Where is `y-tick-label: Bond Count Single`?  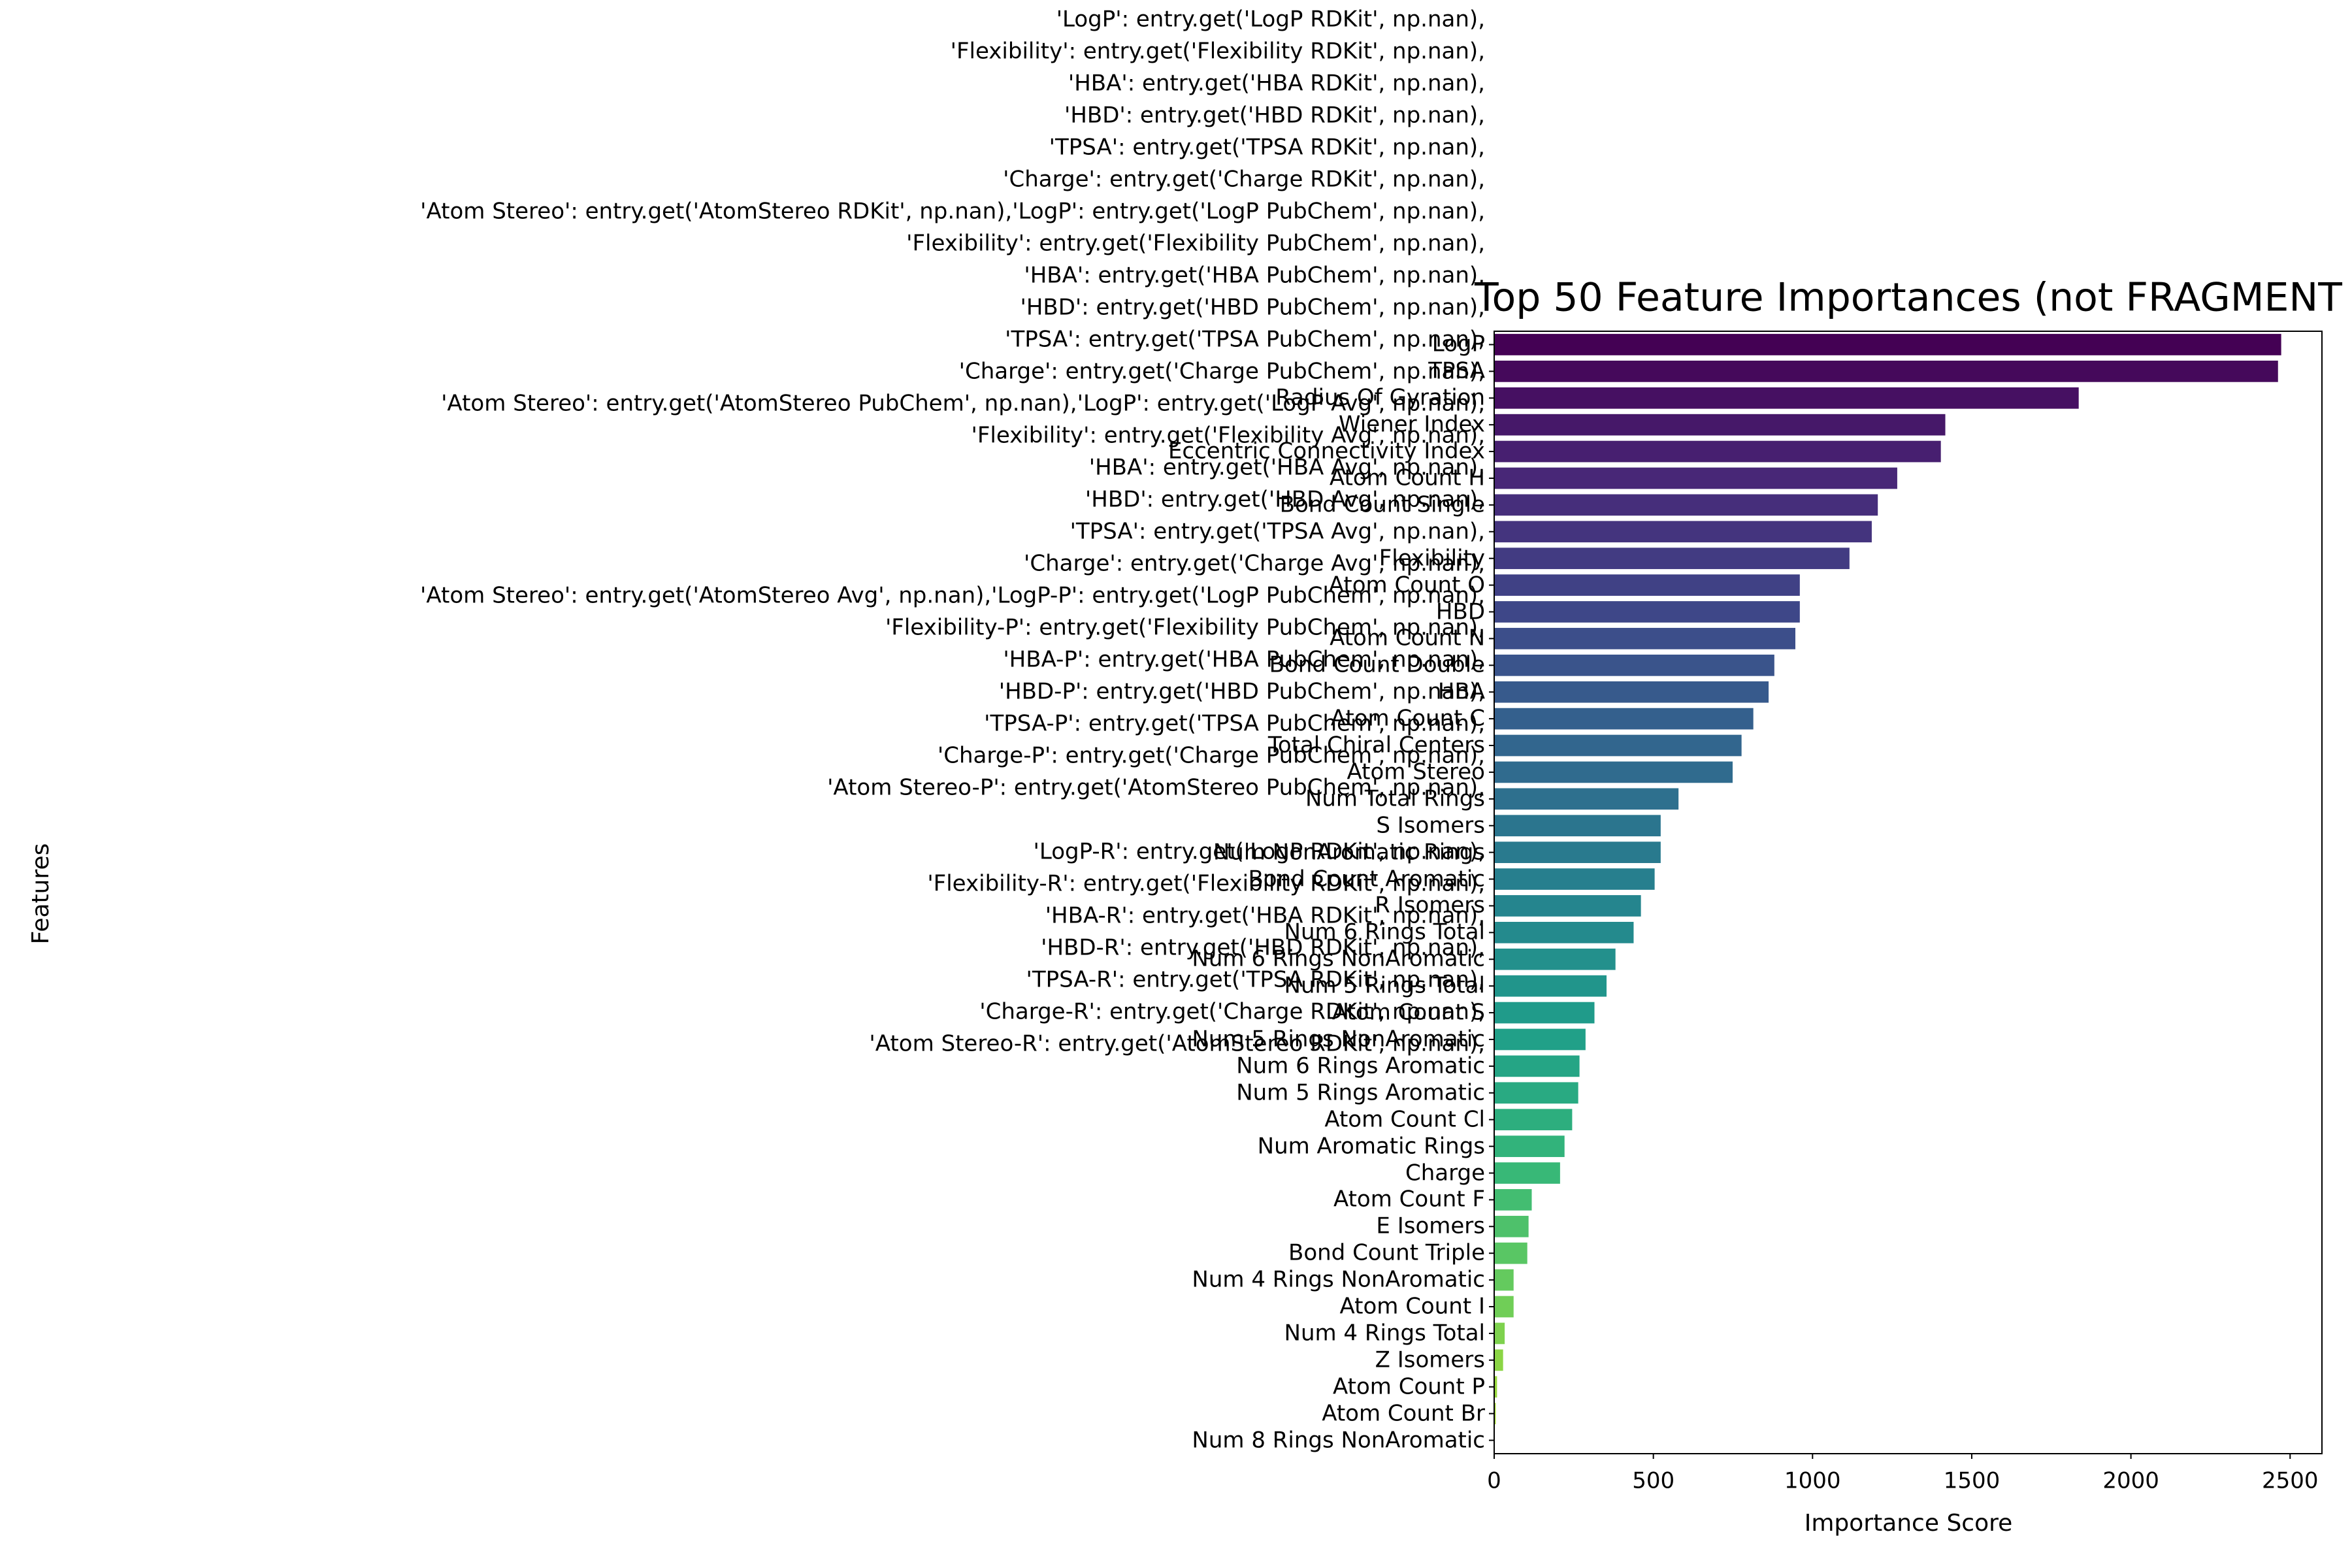 y-tick-label: Bond Count Single is located at coordinates (1382, 504).